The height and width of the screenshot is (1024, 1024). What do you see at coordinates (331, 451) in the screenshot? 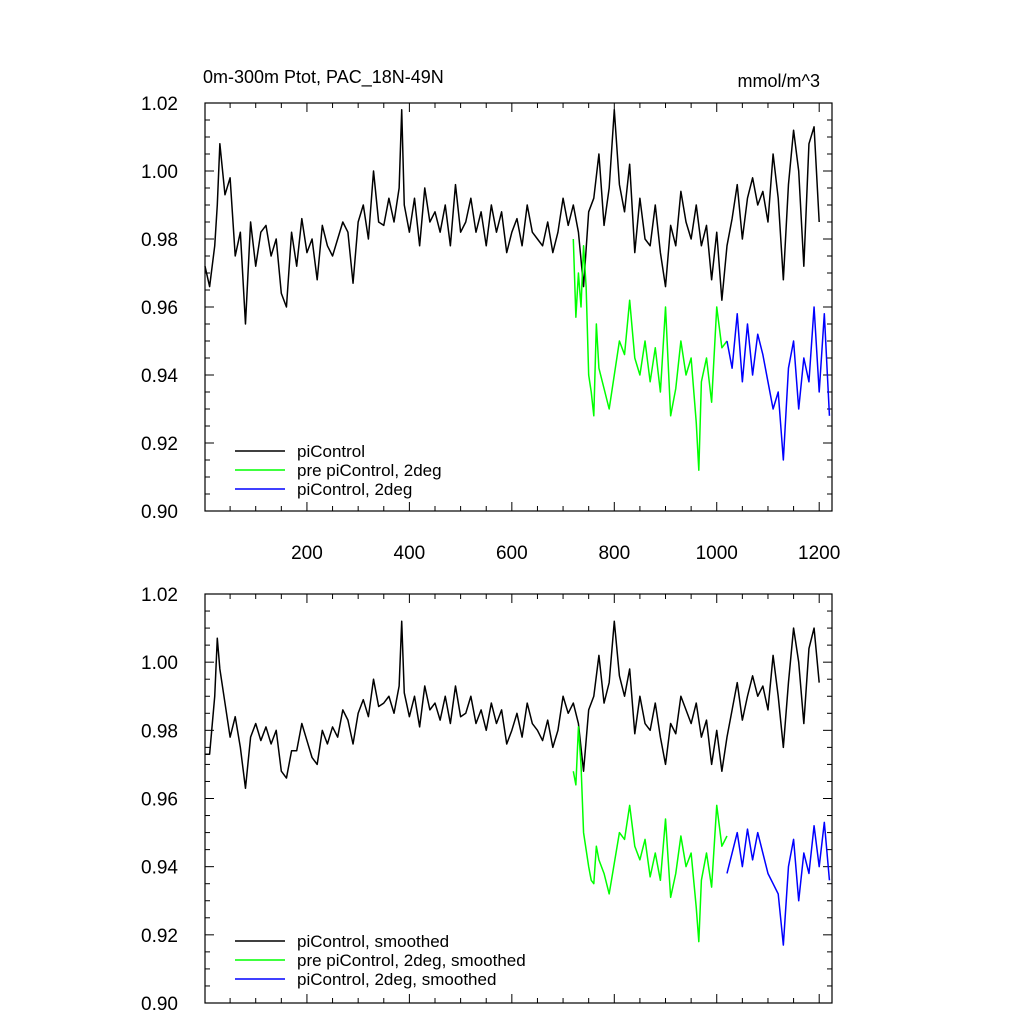
I see `legend-label: piControl` at bounding box center [331, 451].